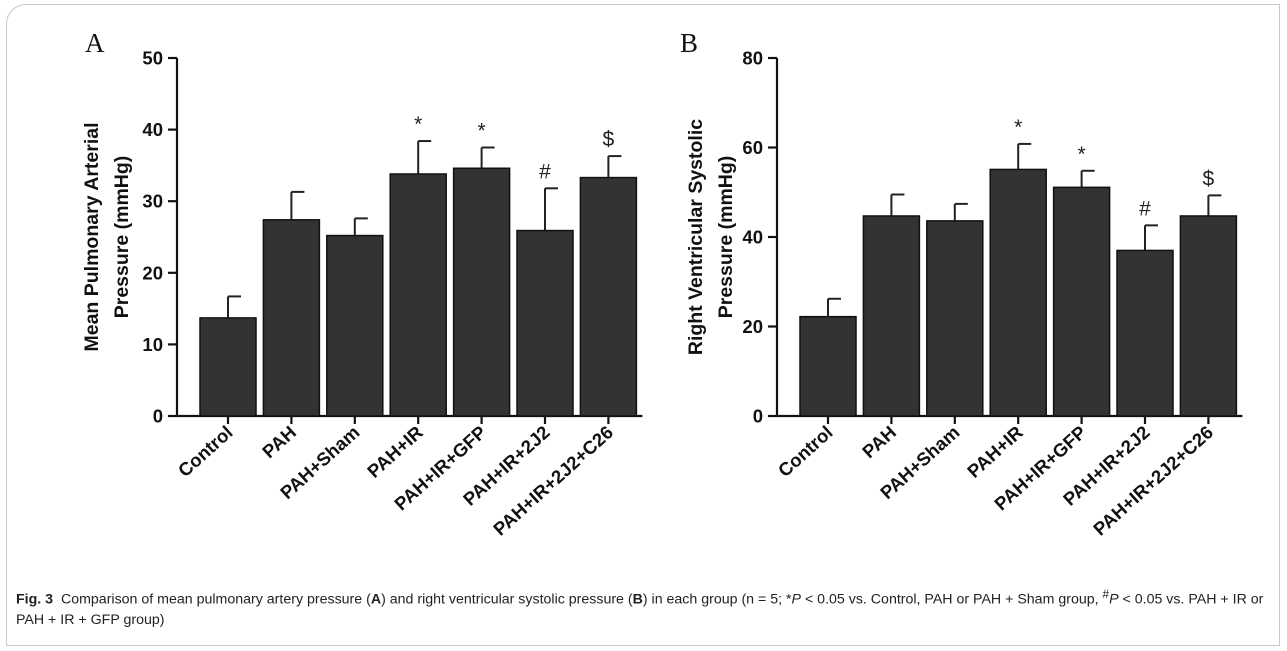 The height and width of the screenshot is (651, 1287). I want to click on y-axis-title-line-1: Right Ventricular Systolic, so click(696, 237).